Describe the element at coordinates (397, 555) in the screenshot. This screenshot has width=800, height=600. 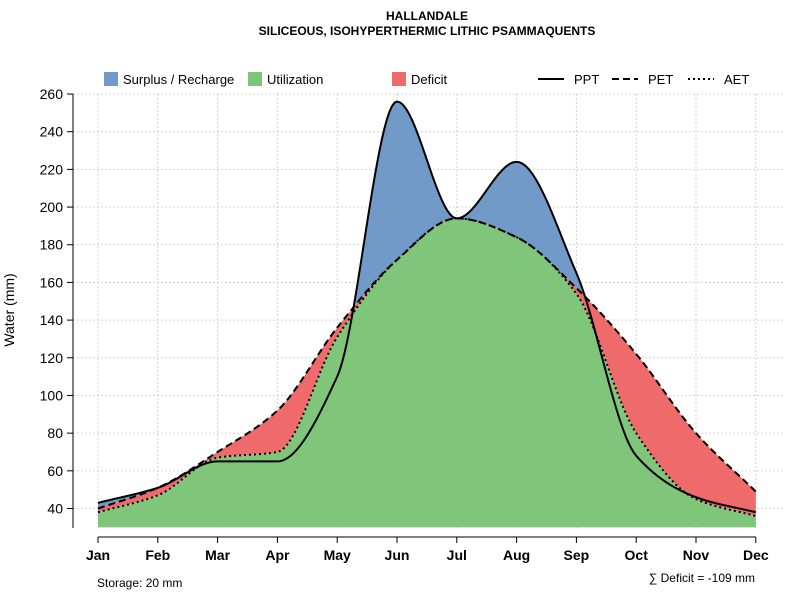
I see `x-tick-label-jun: Jun` at that location.